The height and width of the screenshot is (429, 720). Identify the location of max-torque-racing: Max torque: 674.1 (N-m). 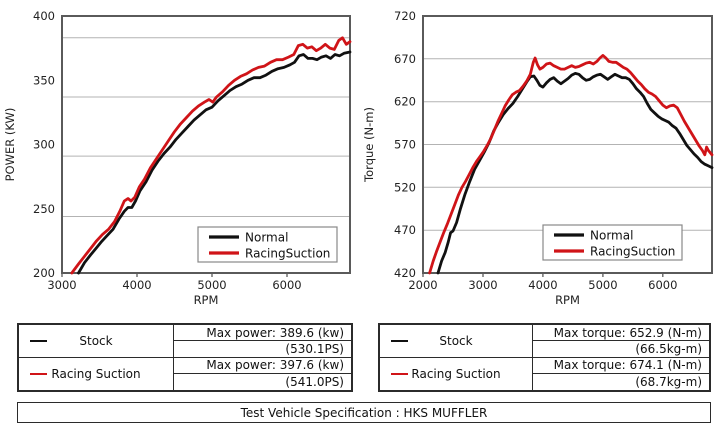
(621, 366).